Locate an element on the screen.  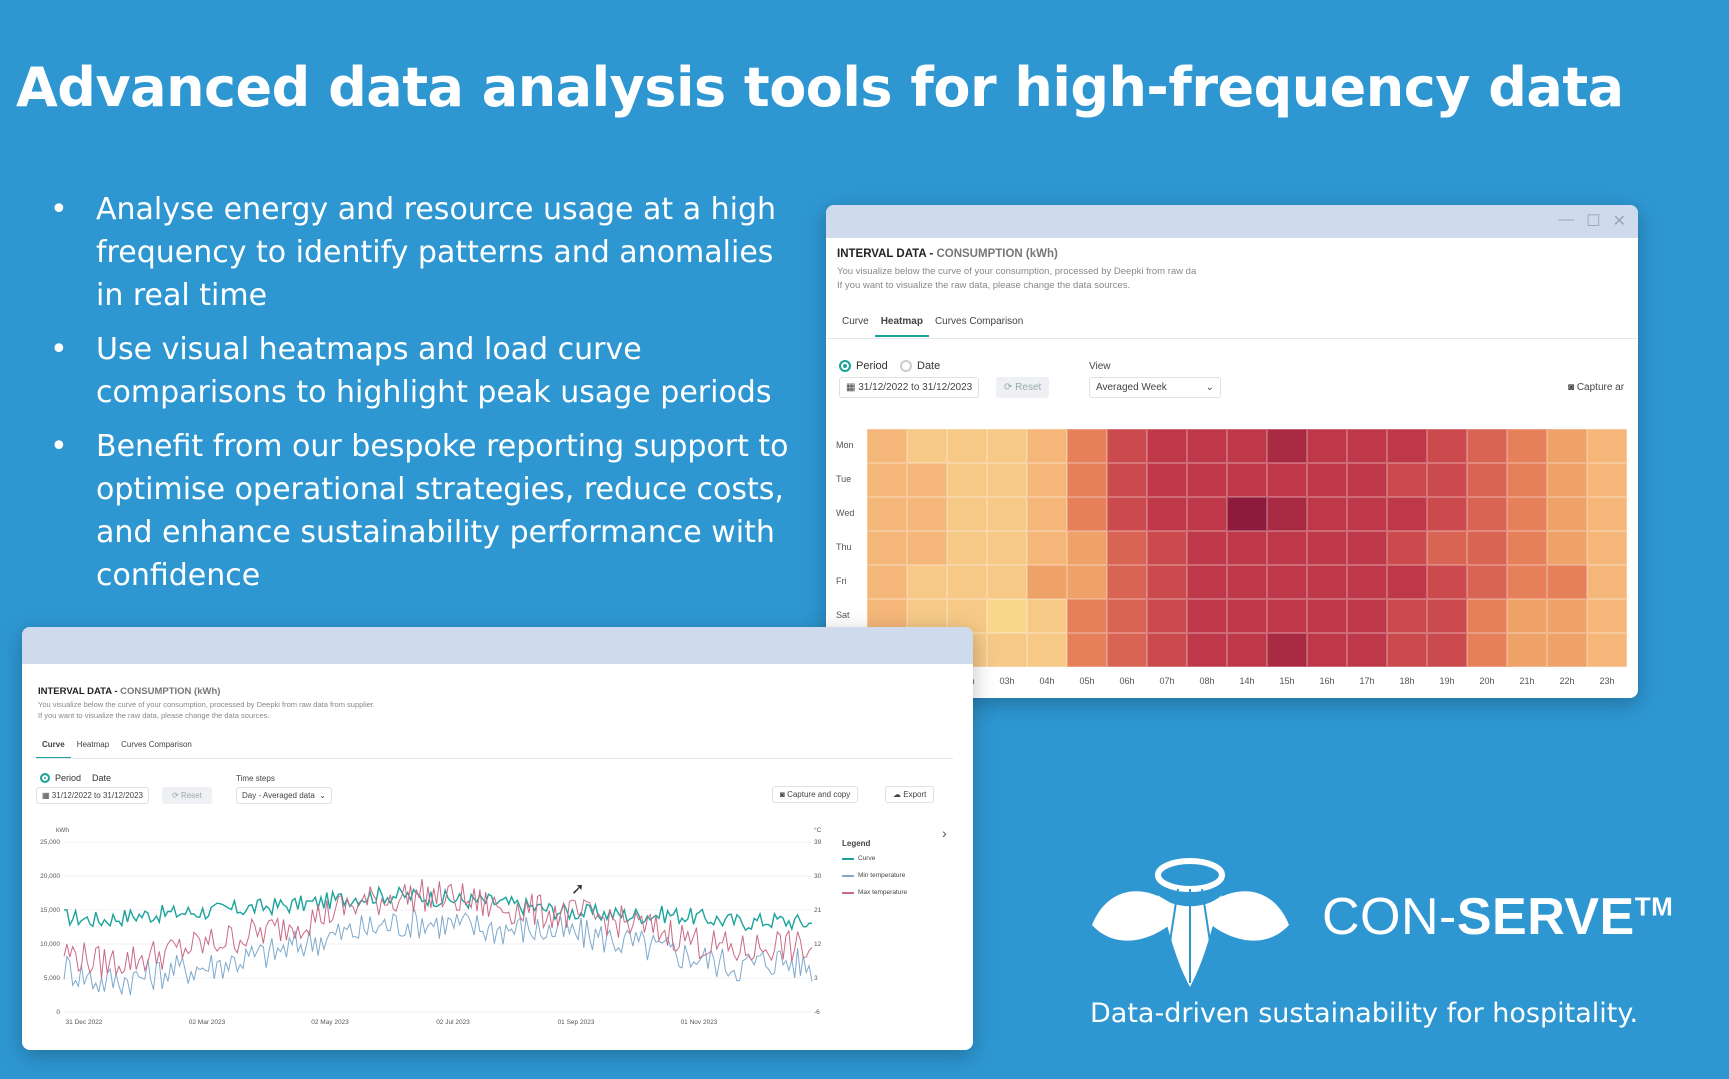
capture-copy-button: ◙ Capture and copy is located at coordinates (815, 794).